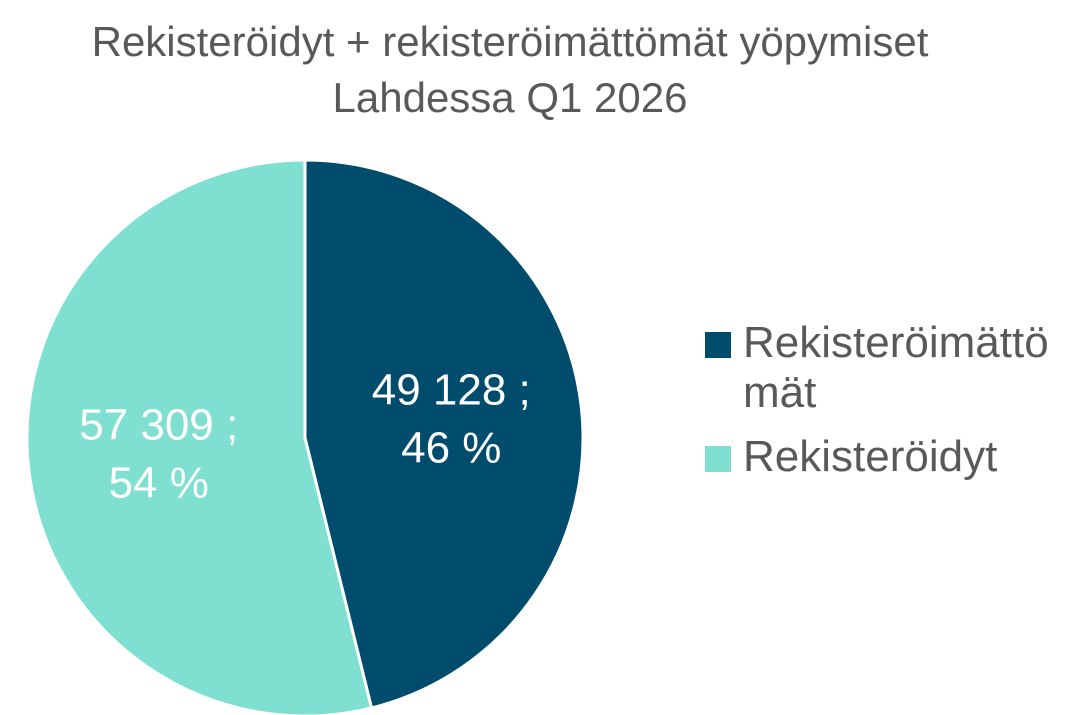 Image resolution: width=1066 pixels, height=715 pixels. Describe the element at coordinates (451, 389) in the screenshot. I see `data-label-line: 49 128 ;` at that location.